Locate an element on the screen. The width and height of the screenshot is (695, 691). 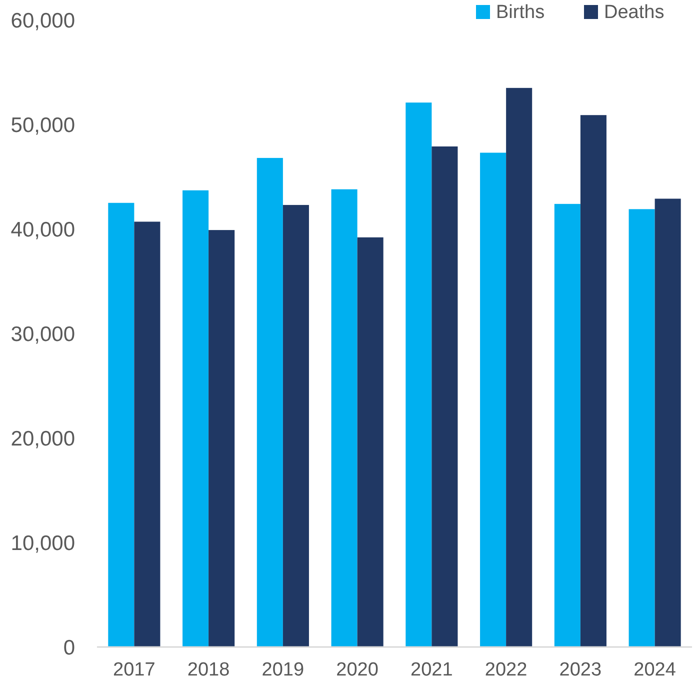
y-tick-label: 10,000 is located at coordinates (42, 543).